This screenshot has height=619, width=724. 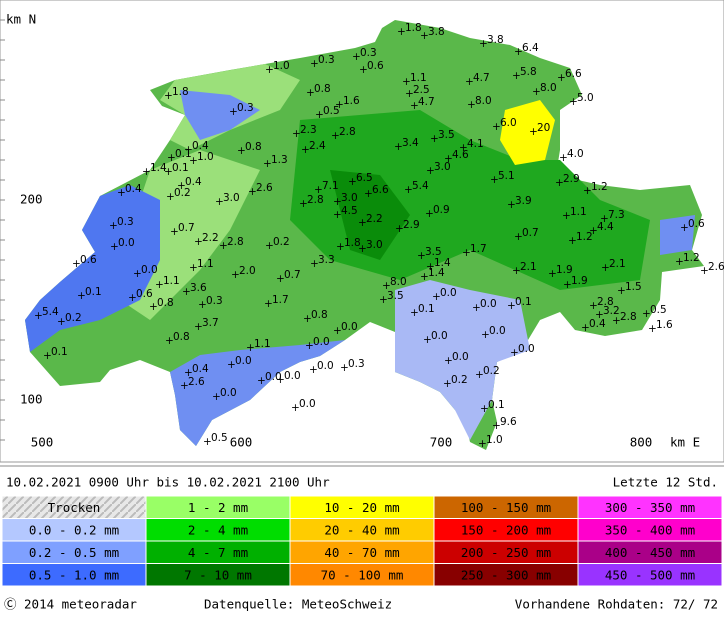 What do you see at coordinates (74, 529) in the screenshot?
I see `legend-label: 0.0 - 0.2 mm` at bounding box center [74, 529].